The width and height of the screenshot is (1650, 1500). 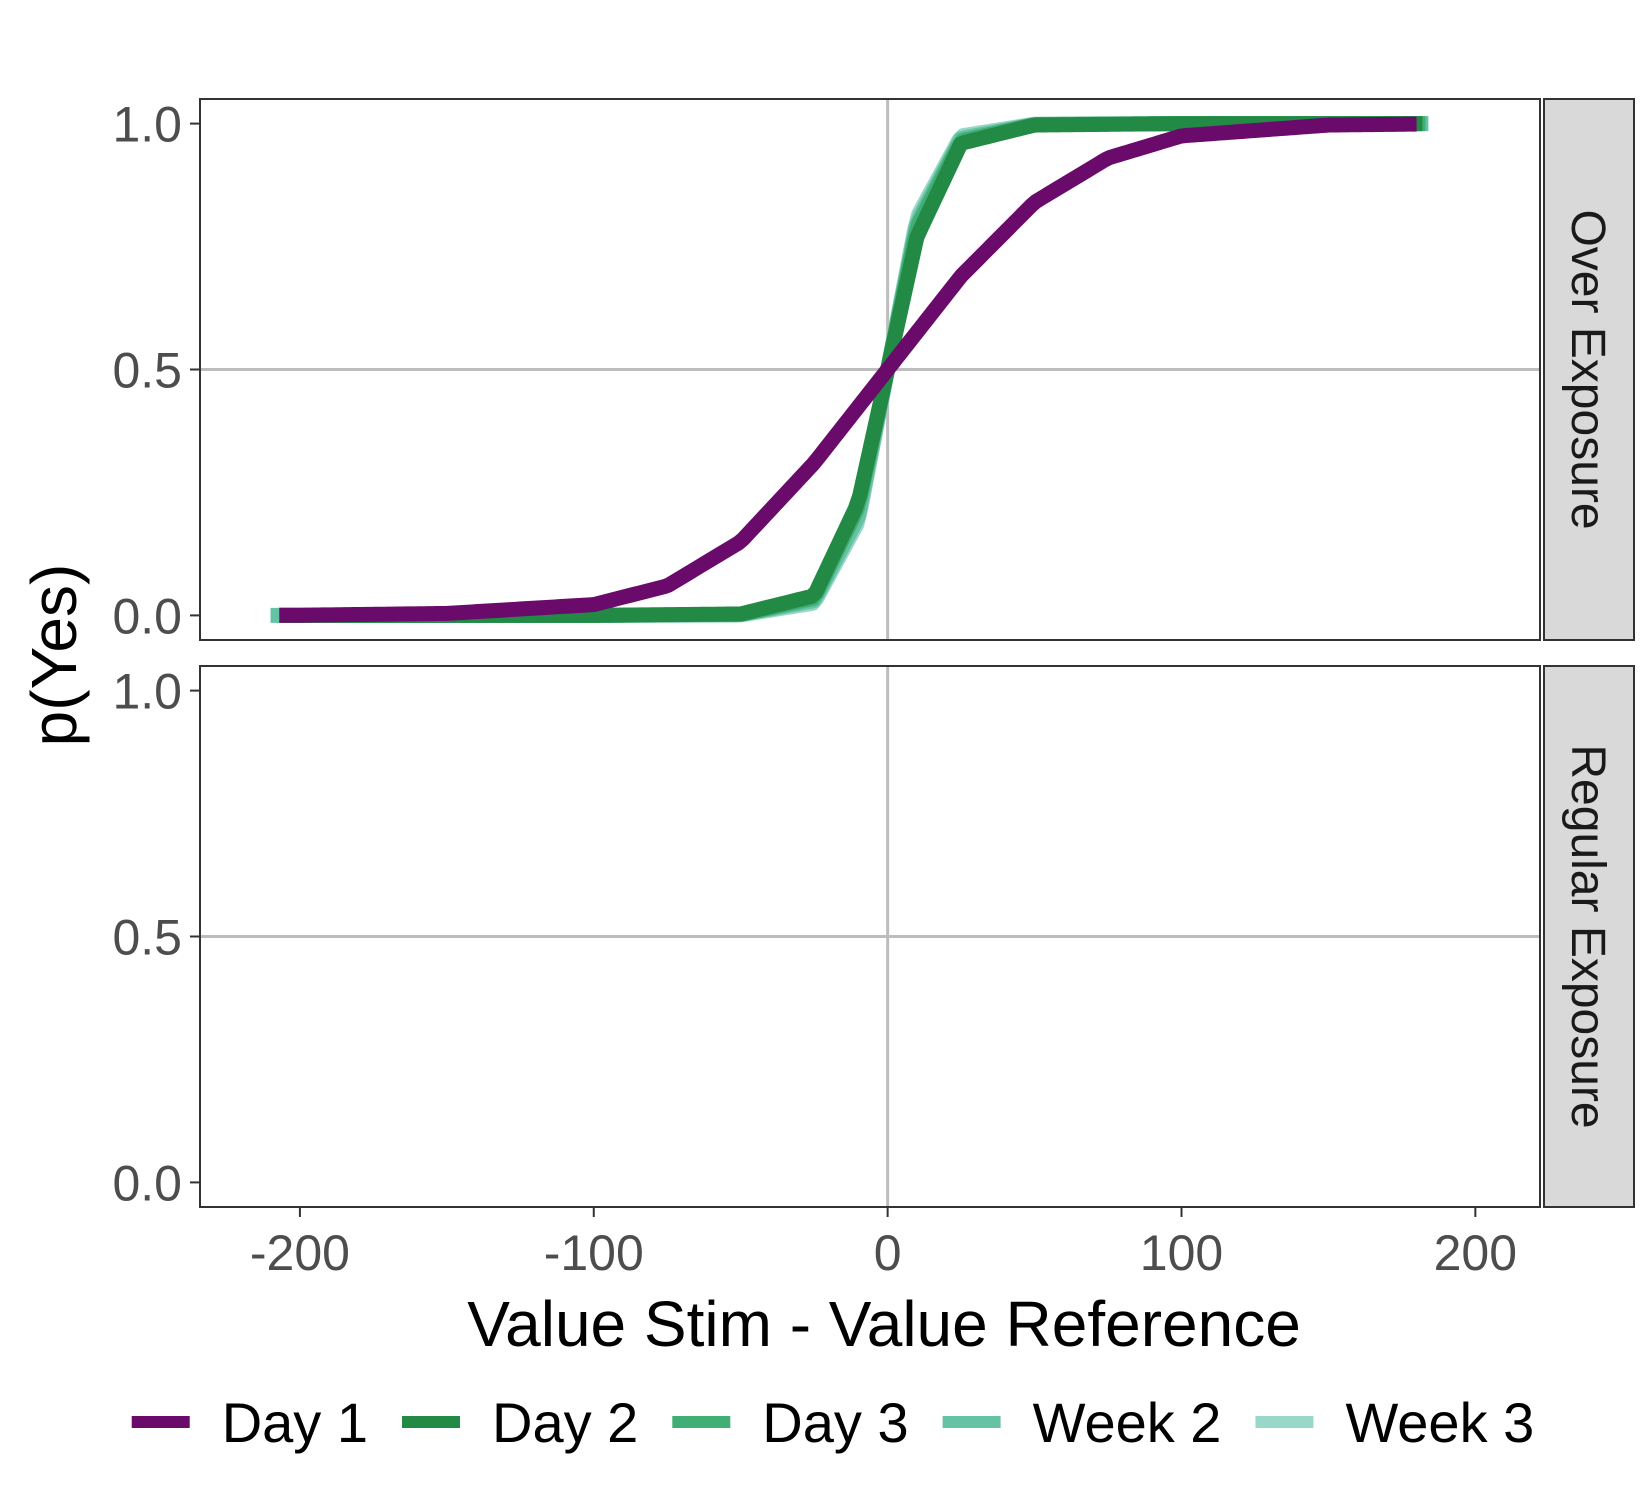 I want to click on legend-label: Week 2, so click(x=1127, y=1422).